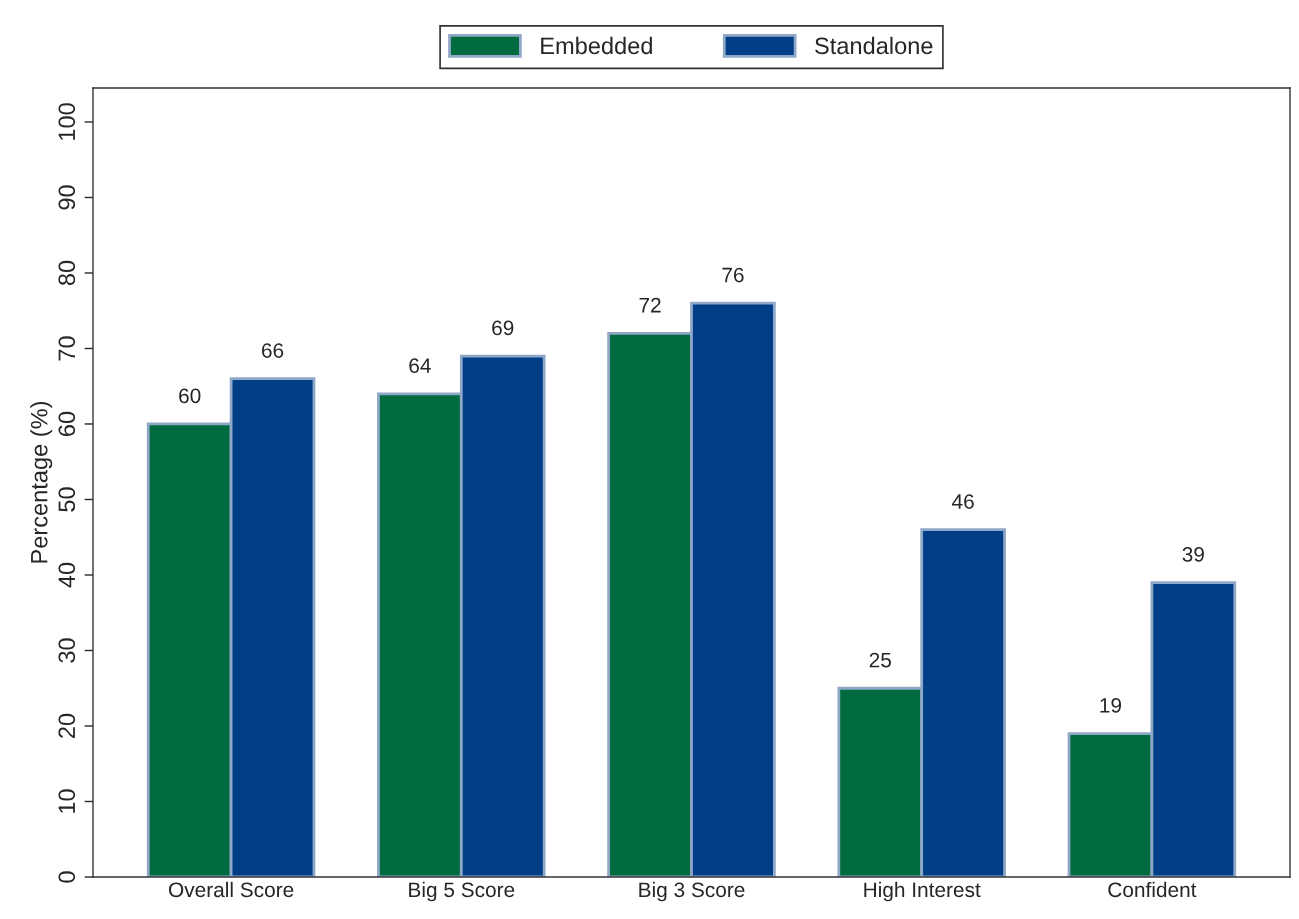 The width and height of the screenshot is (1299, 919). What do you see at coordinates (67, 575) in the screenshot?
I see `y-tick-label: 40` at bounding box center [67, 575].